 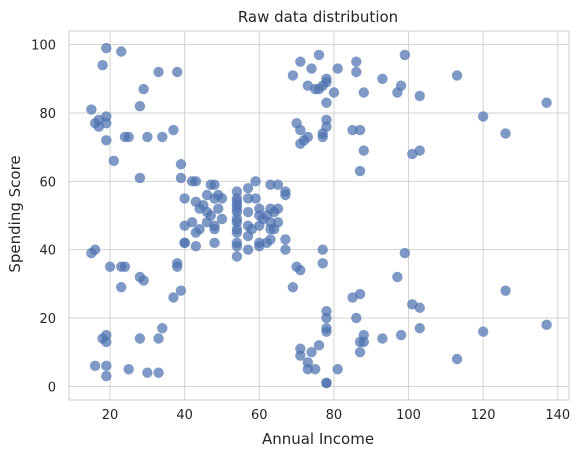 I want to click on y-tick-label: 100, so click(x=43, y=46).